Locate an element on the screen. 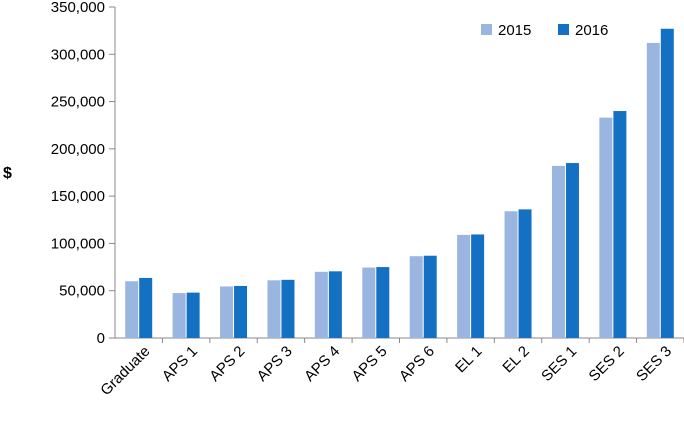  x-category-label: SES 2 is located at coordinates (607, 364).